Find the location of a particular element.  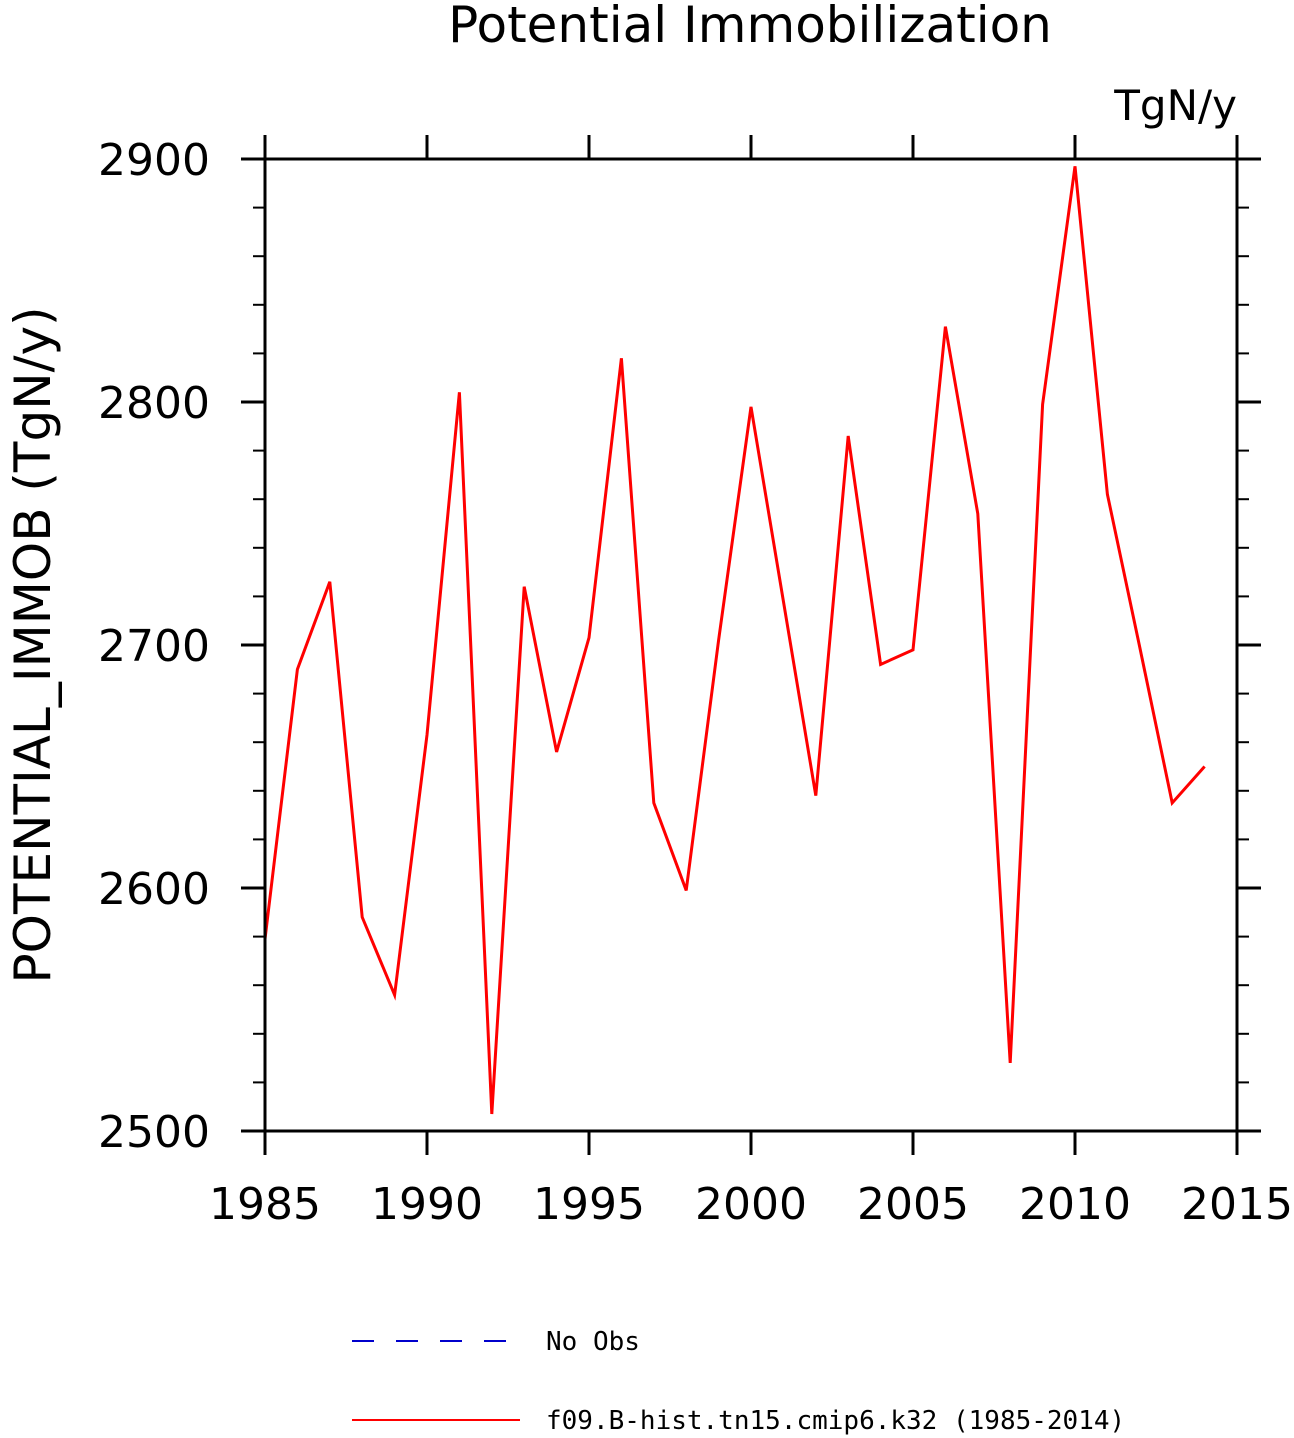

chart-title: Potential Immobilization is located at coordinates (750, 27).